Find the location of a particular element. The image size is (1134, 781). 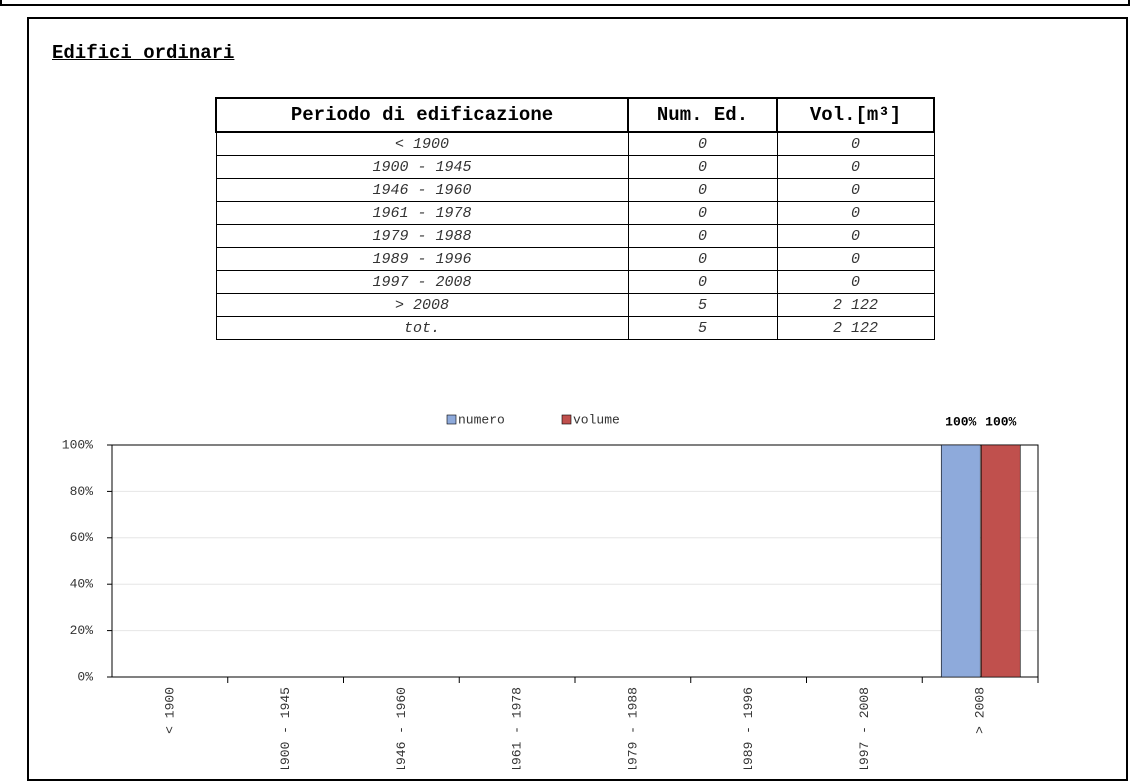

header-cell: Periodo di edificazione is located at coordinates (422, 115).